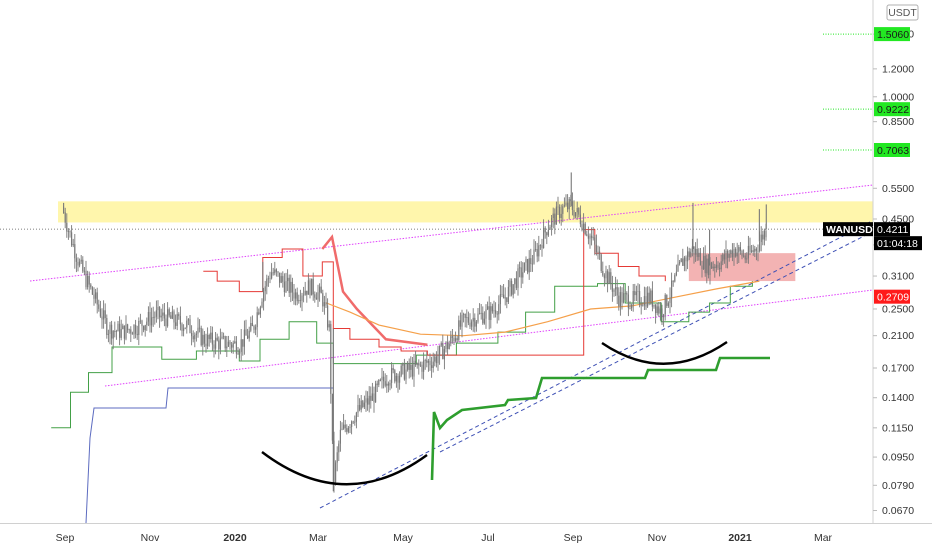 The height and width of the screenshot is (550, 932). Describe the element at coordinates (898, 511) in the screenshot. I see `price-tick-label-0: 0.0670` at that location.